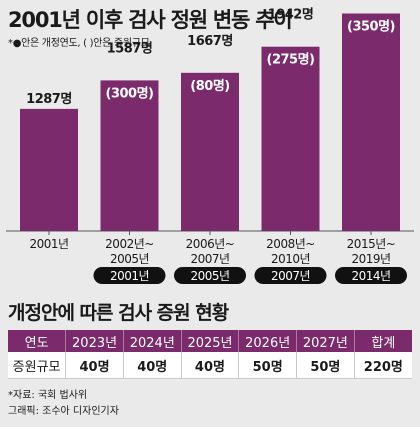 This screenshot has width=420, height=427. I want to click on category-label: 2008년~, so click(290, 244).